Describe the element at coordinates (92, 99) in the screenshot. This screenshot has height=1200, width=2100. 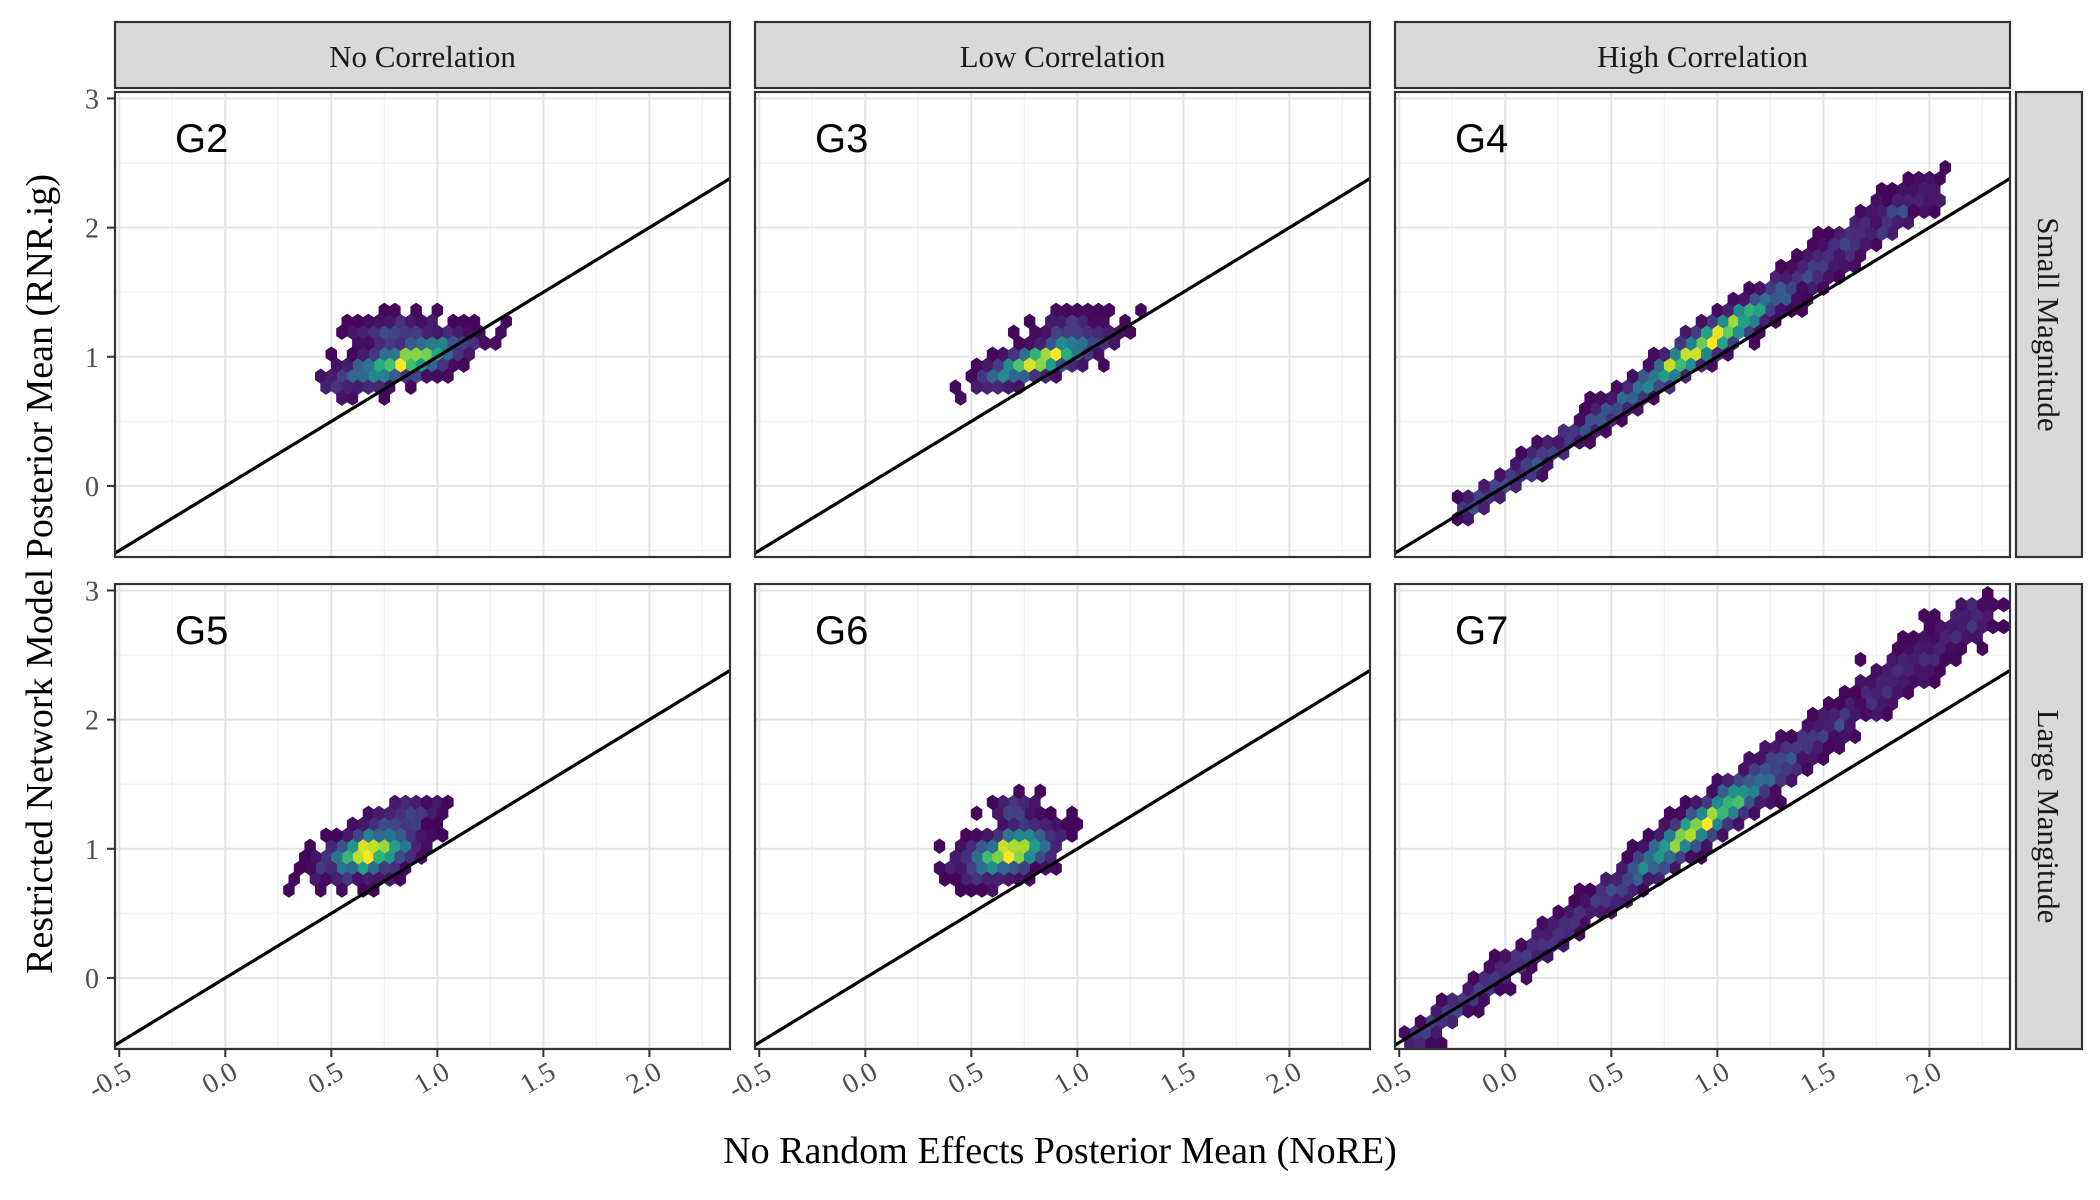
I see `y-tick-label: 3` at that location.